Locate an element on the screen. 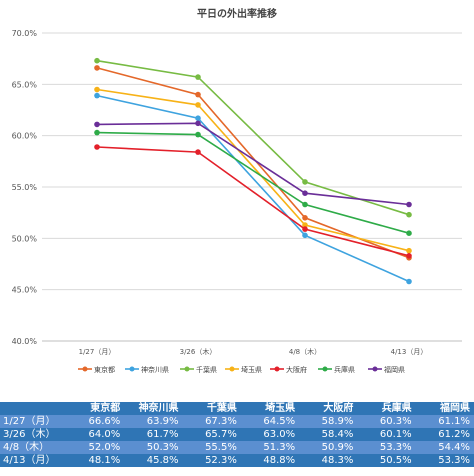 This screenshot has height=476, width=474. x-tick-label: 3/26（木） is located at coordinates (198, 351).